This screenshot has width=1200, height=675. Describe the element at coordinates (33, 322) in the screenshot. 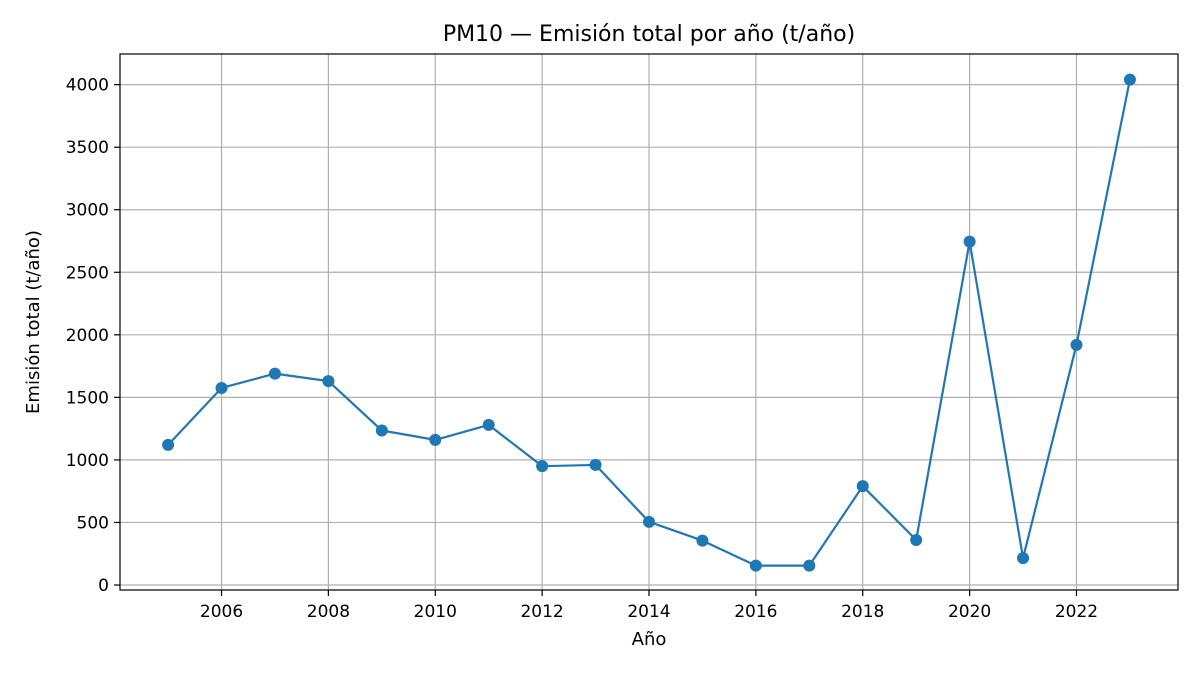

I see `y-axis-label: Emisión total (t/año)` at that location.